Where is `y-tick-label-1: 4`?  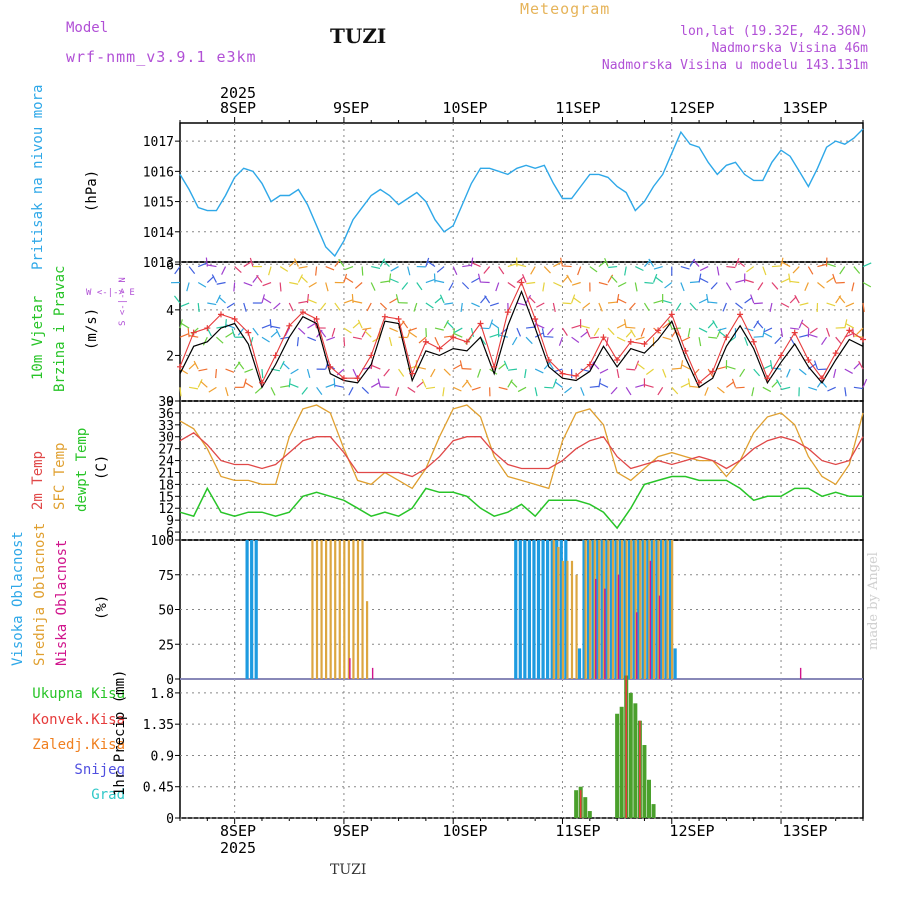
y-tick-label-1: 4 is located at coordinates (170, 311).